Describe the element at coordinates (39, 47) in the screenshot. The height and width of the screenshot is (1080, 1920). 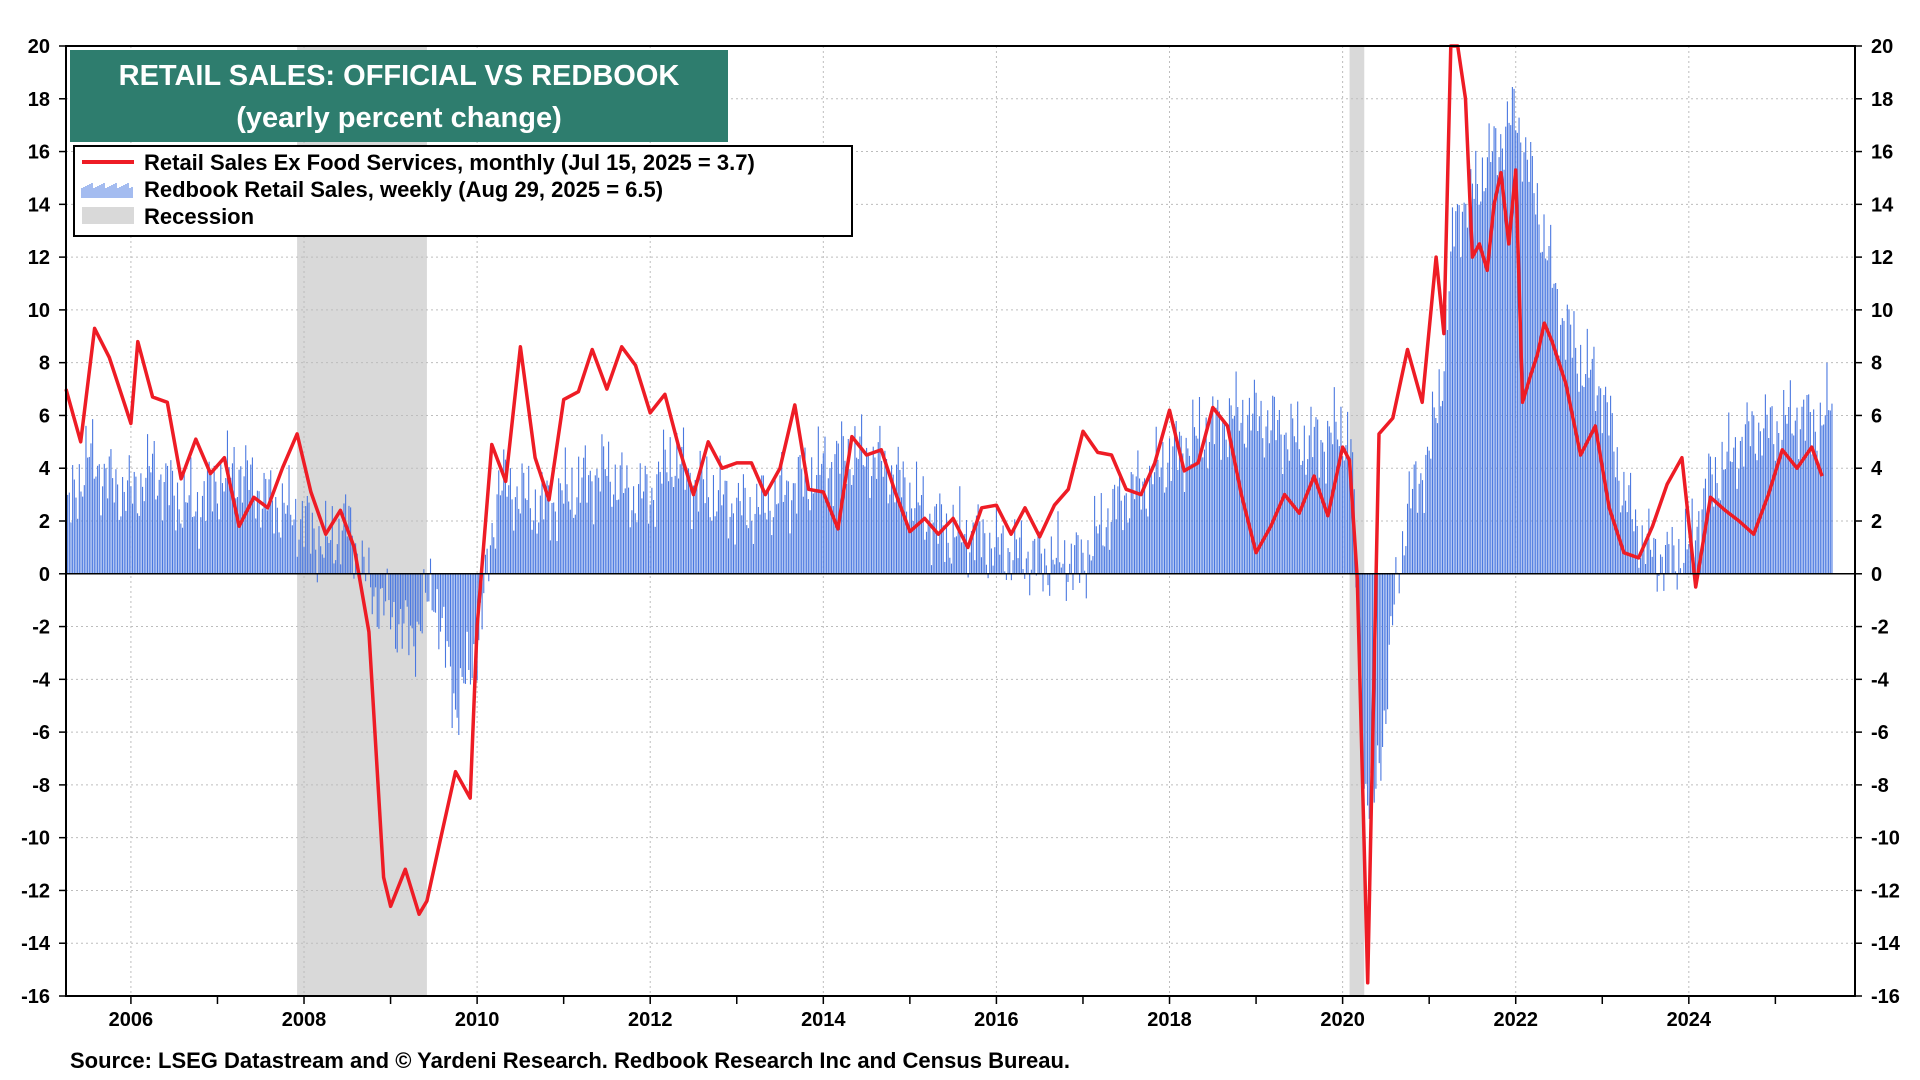
I see `y-tick-label-left: 20` at that location.